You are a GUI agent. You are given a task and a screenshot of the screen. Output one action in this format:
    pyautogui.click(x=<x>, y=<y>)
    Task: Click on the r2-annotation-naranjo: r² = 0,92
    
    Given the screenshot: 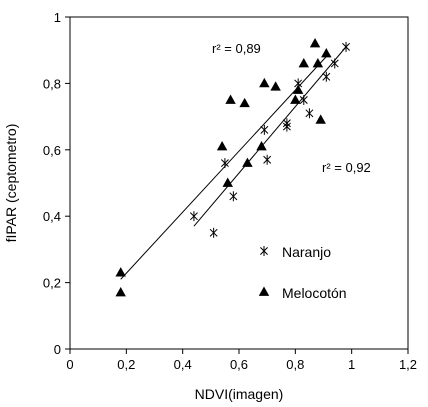 What is the action you would take?
    pyautogui.click(x=346, y=167)
    